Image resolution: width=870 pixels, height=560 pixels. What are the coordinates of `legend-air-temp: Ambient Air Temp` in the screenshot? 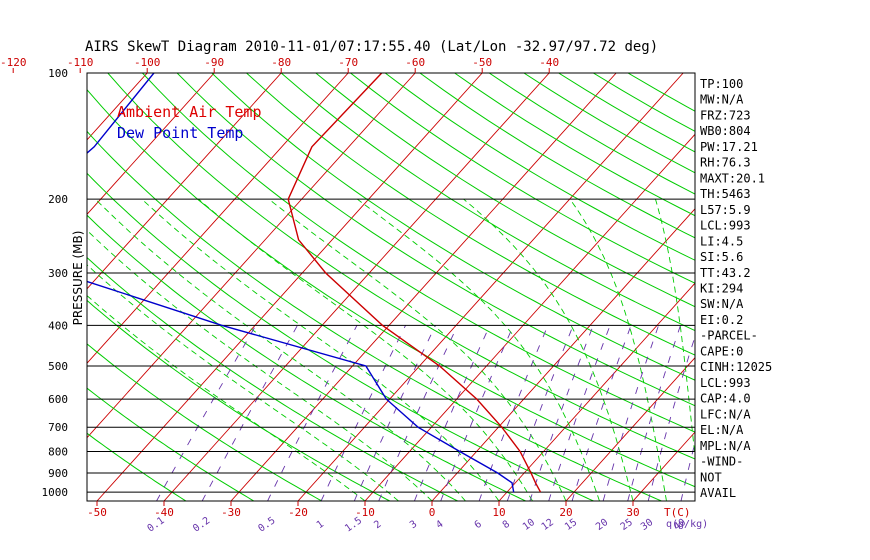 It's located at (189, 112).